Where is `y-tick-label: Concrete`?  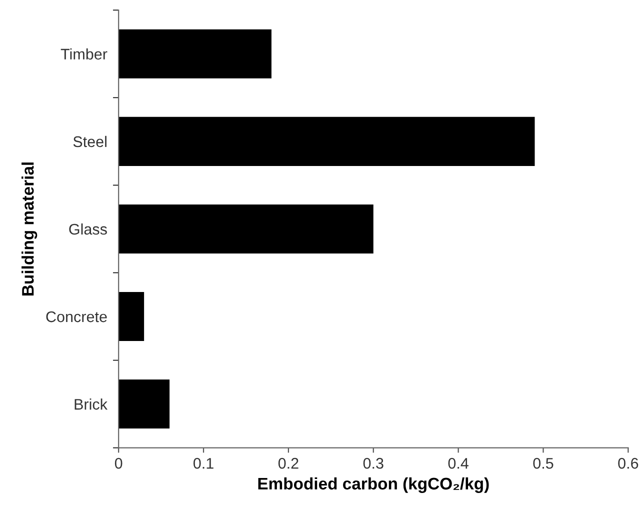 y-tick-label: Concrete is located at coordinates (76, 316).